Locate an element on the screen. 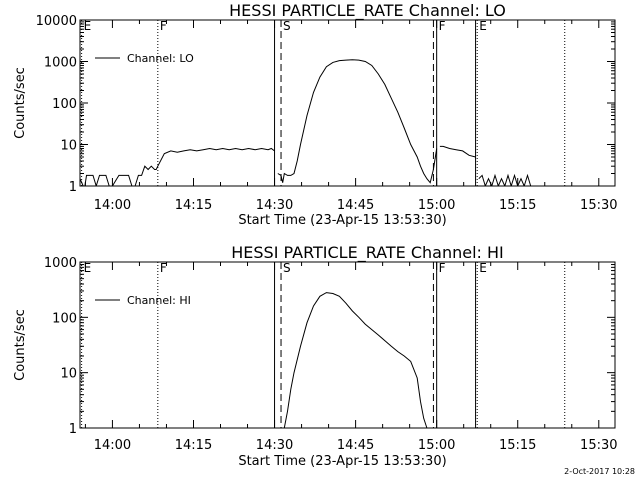 This screenshot has width=640, height=480. legend-label: Channel: HI is located at coordinates (159, 300).